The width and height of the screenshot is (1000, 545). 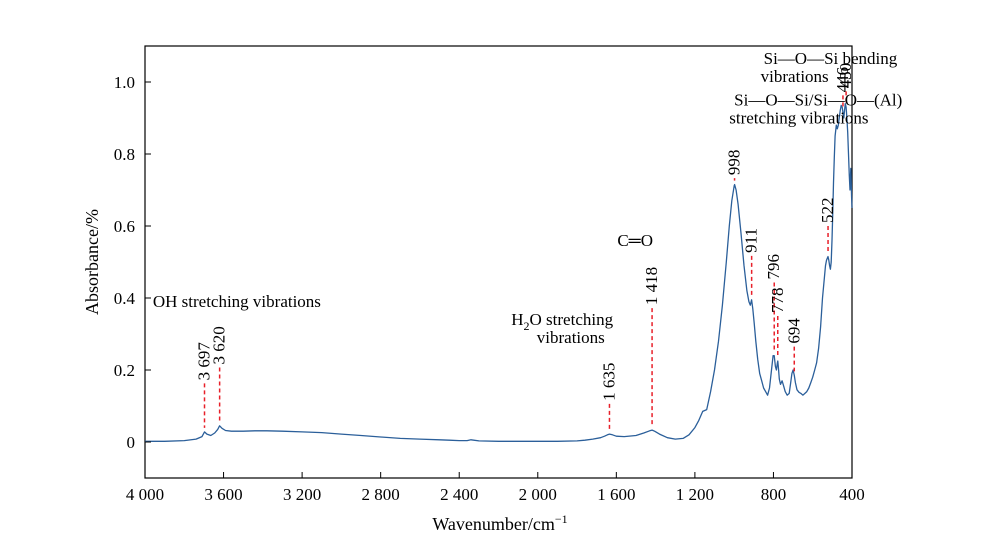 What do you see at coordinates (734, 163) in the screenshot?
I see `peak-label: 998` at bounding box center [734, 163].